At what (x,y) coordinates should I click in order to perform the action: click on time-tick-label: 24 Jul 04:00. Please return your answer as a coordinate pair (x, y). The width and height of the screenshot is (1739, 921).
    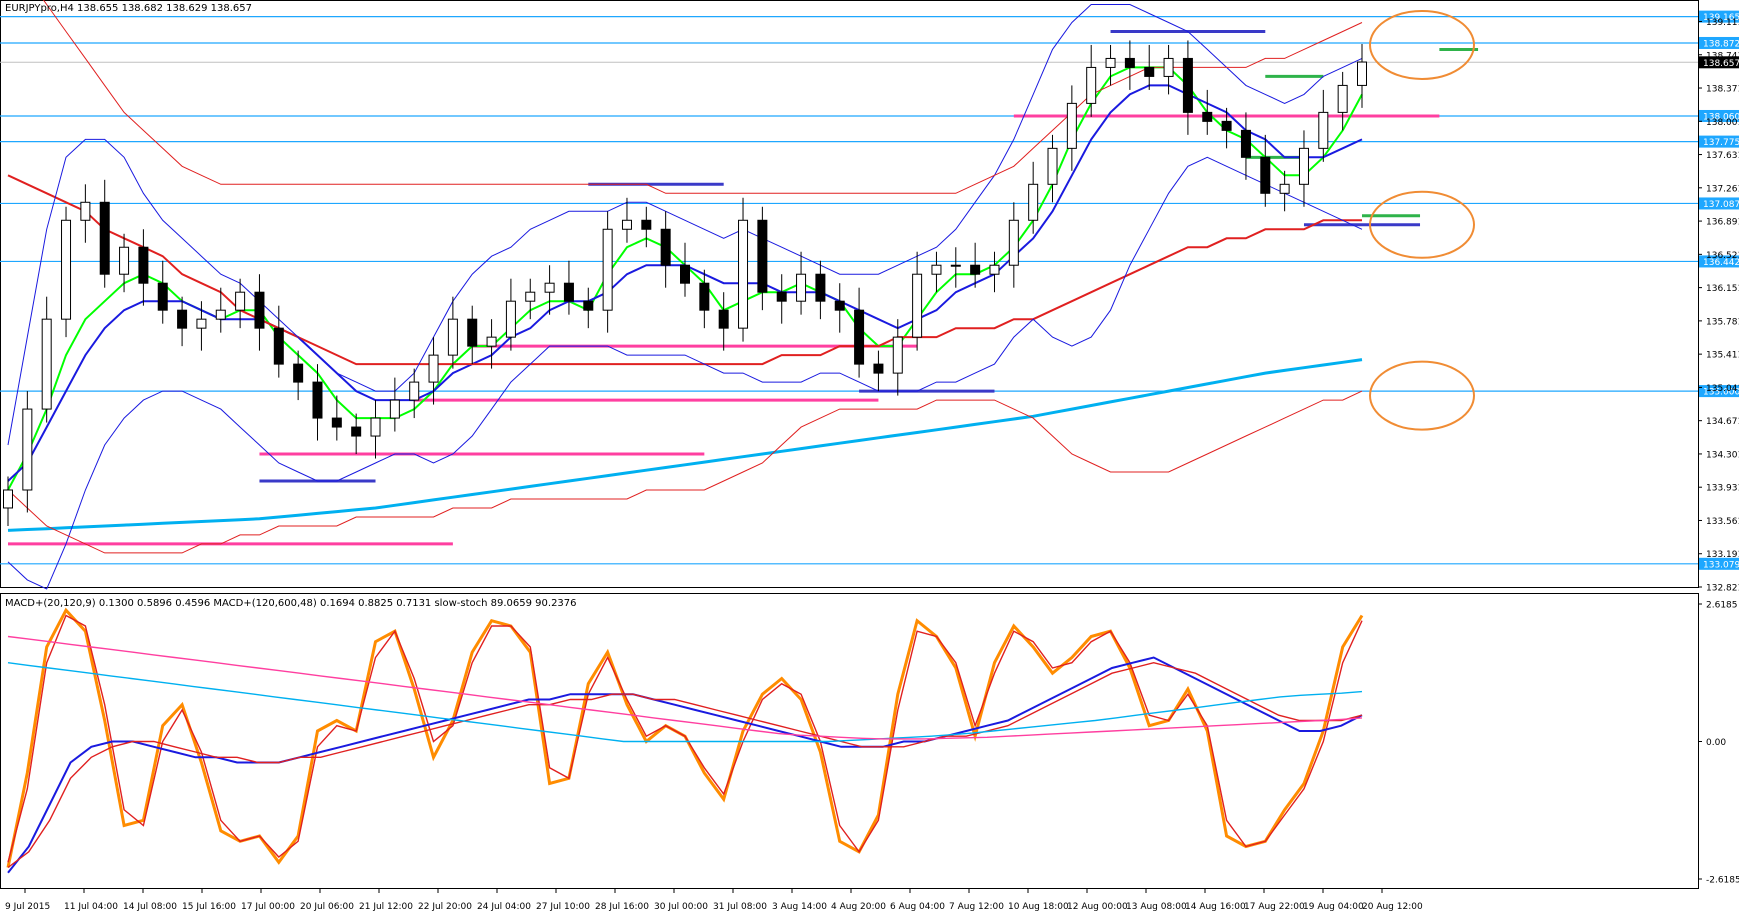
    Looking at the image, I should click on (504, 907).